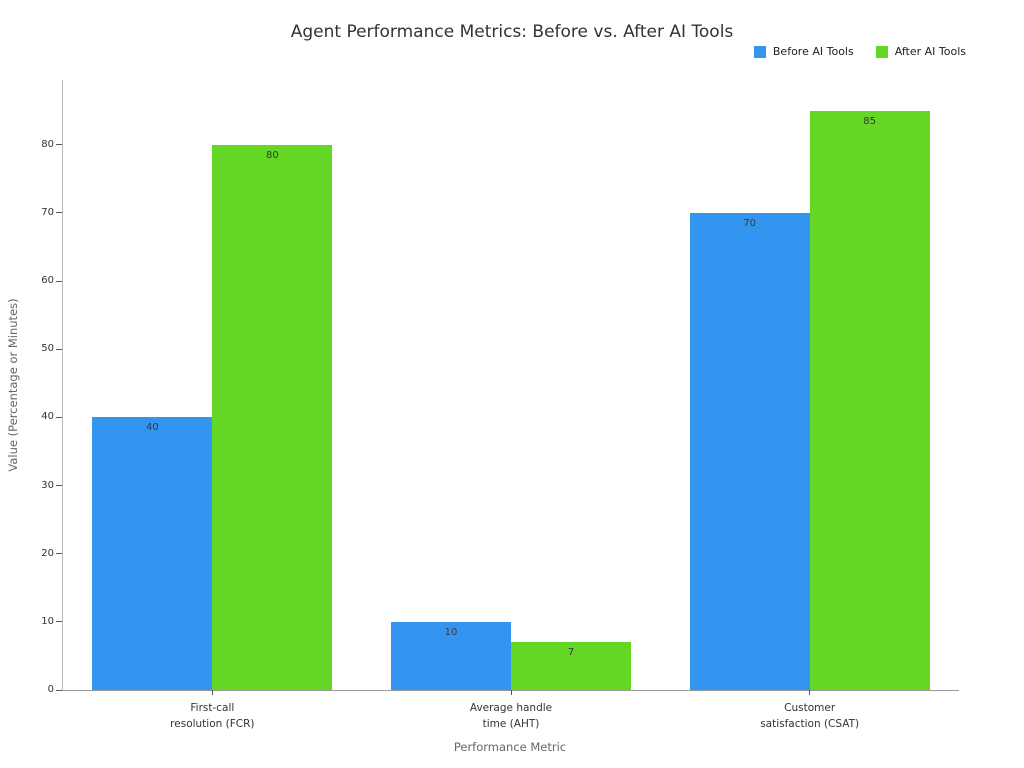  Describe the element at coordinates (47, 417) in the screenshot. I see `y-tick-label: 40` at that location.